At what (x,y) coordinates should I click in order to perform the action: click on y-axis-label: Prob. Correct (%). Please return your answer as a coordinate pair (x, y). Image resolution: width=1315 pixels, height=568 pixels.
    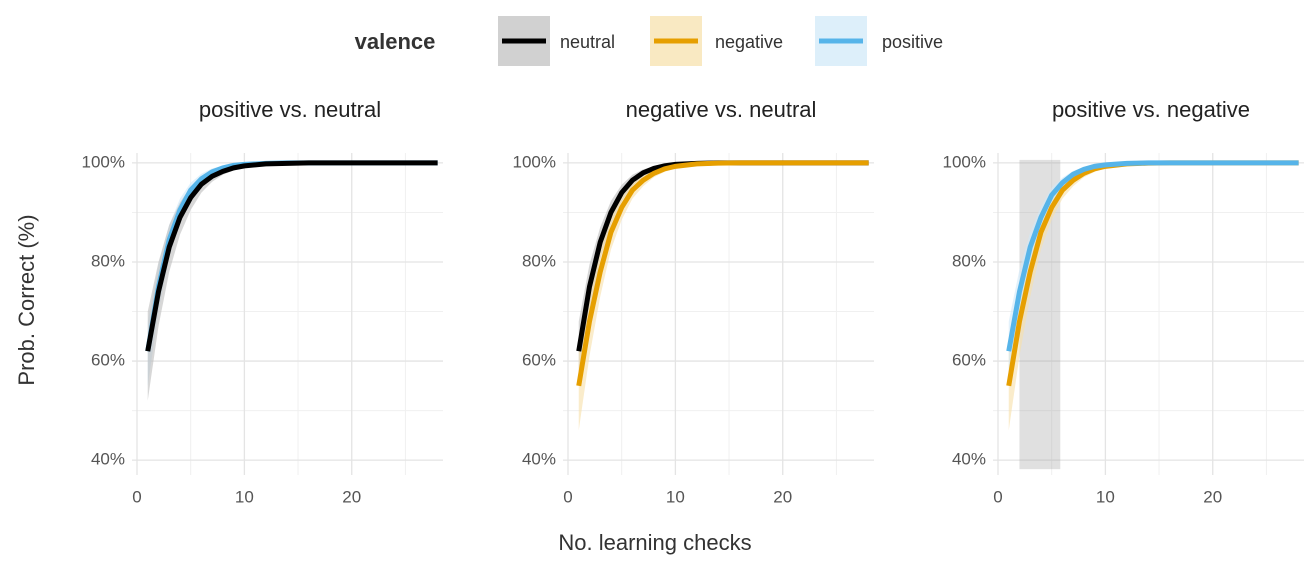
    Looking at the image, I should click on (26, 299).